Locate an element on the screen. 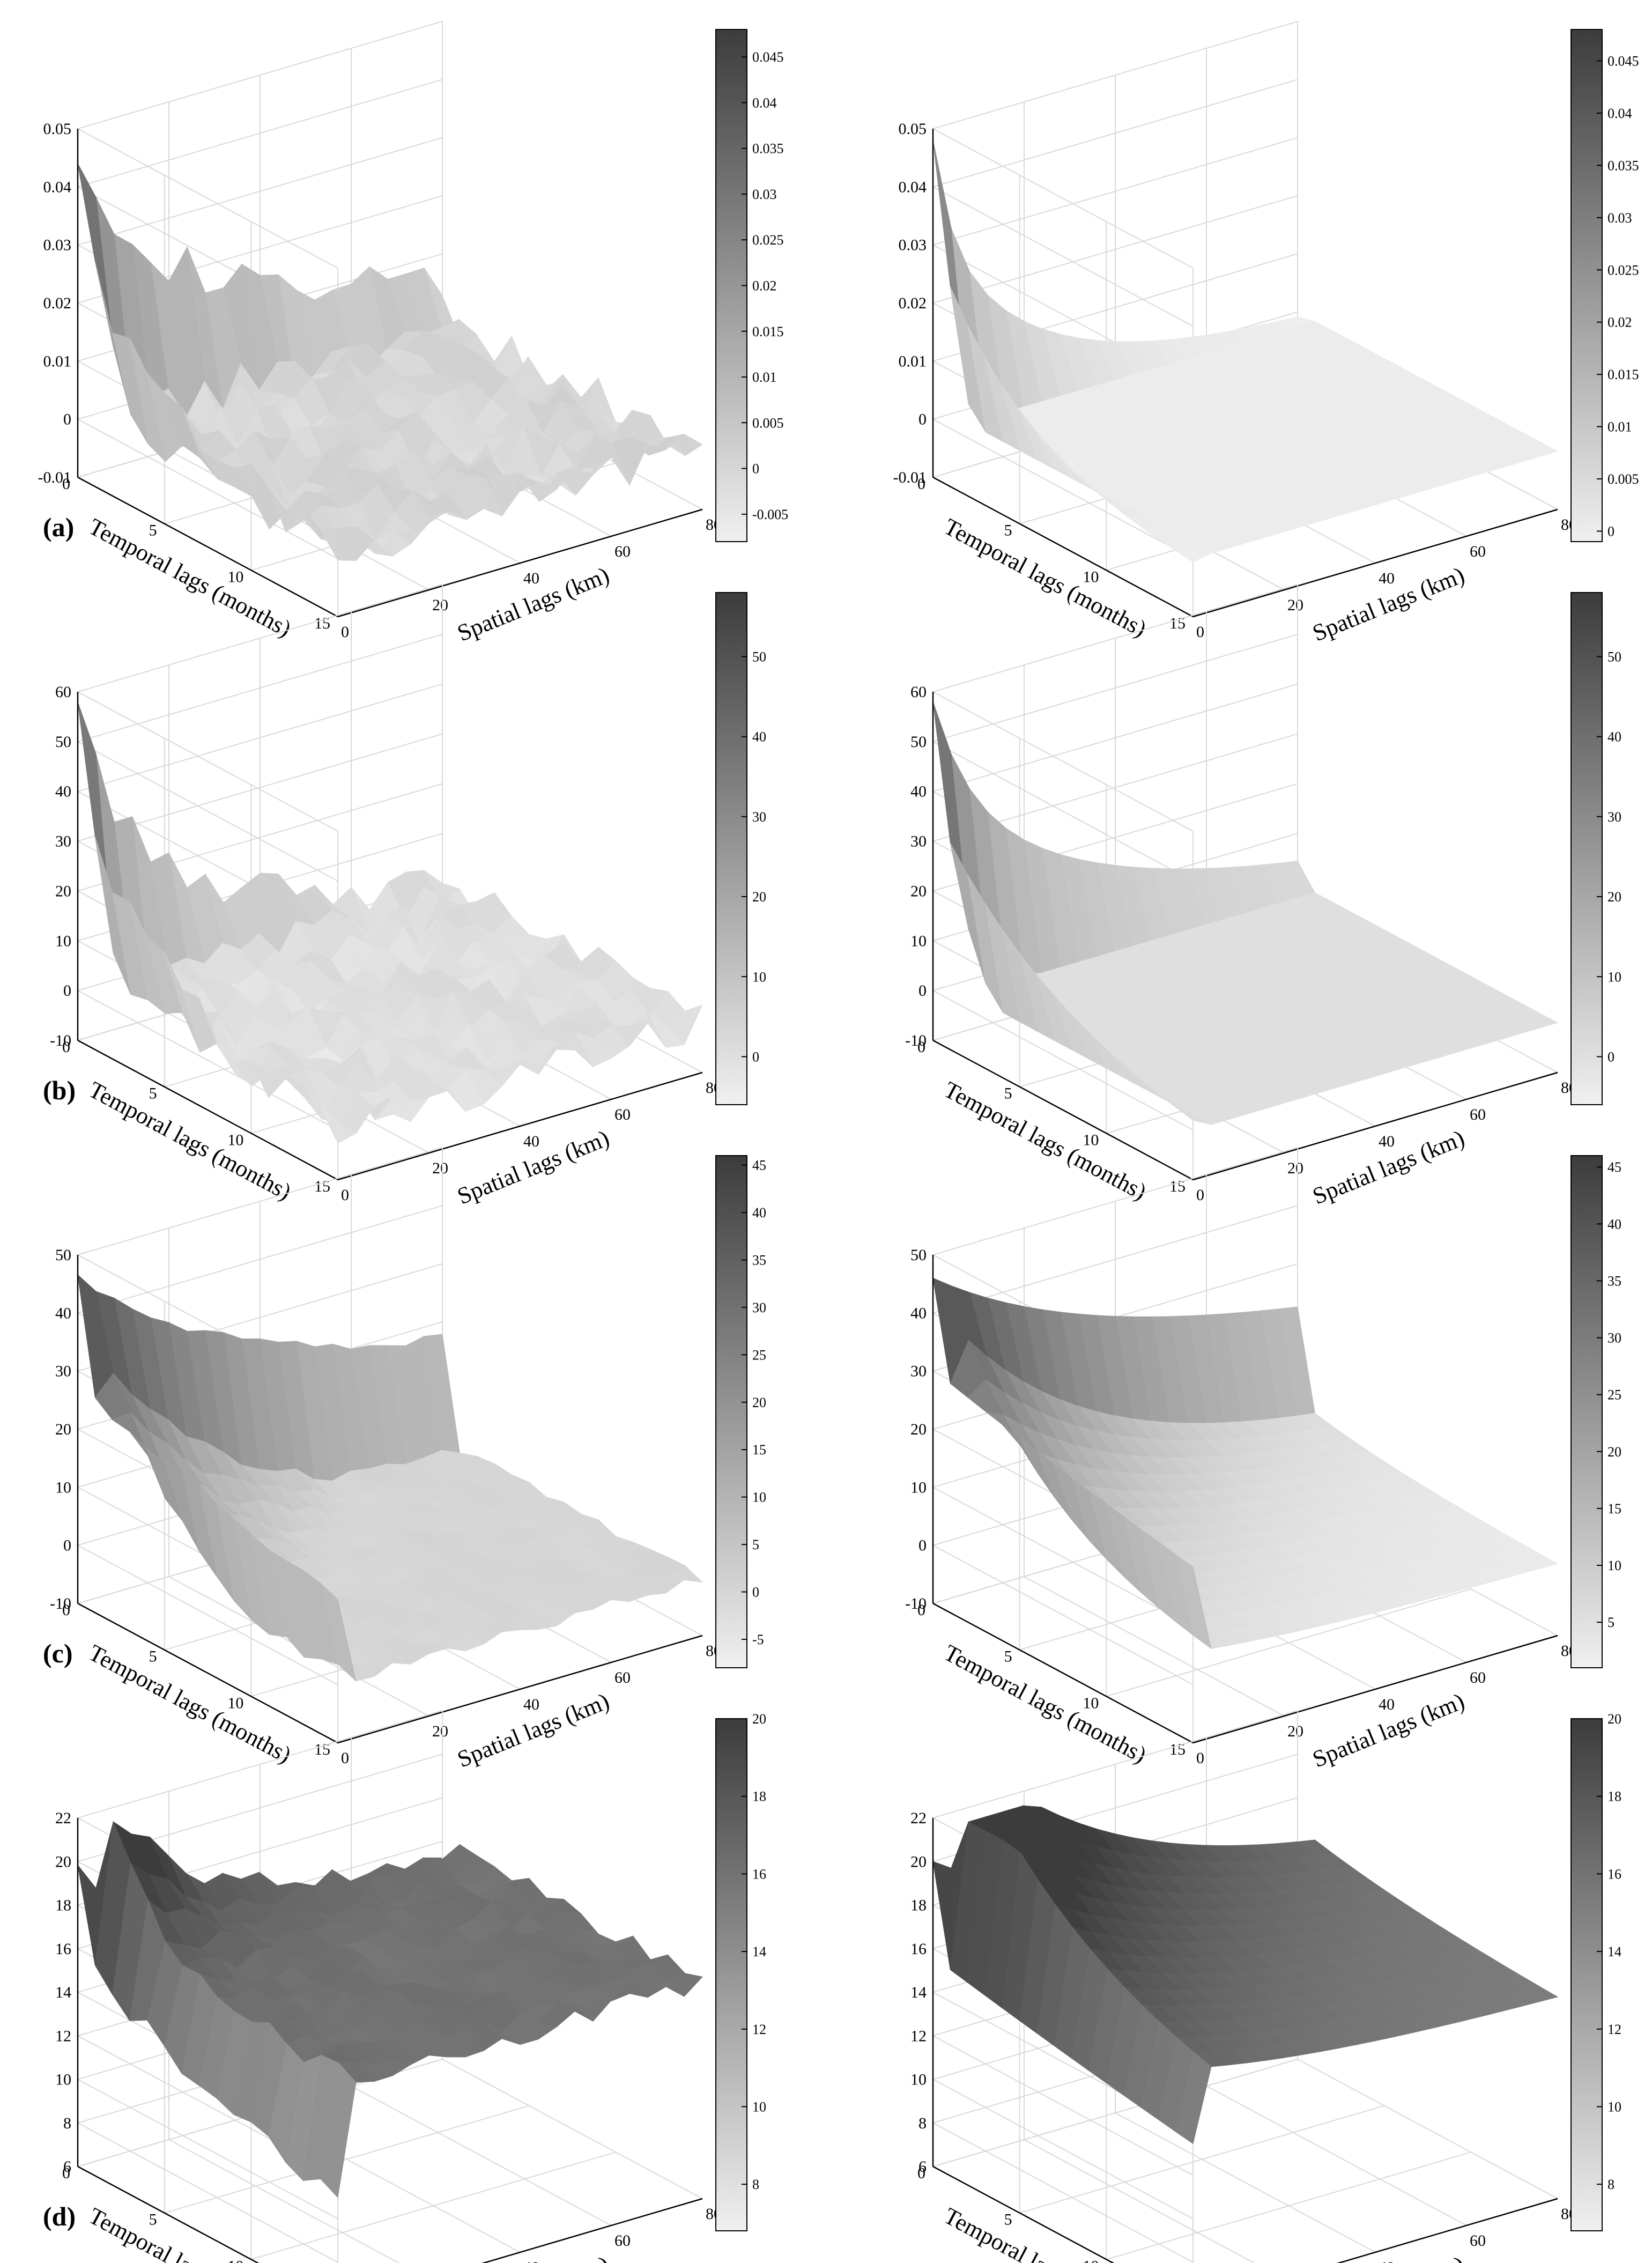  colorbar-tick-label: 12 is located at coordinates (1614, 2029).